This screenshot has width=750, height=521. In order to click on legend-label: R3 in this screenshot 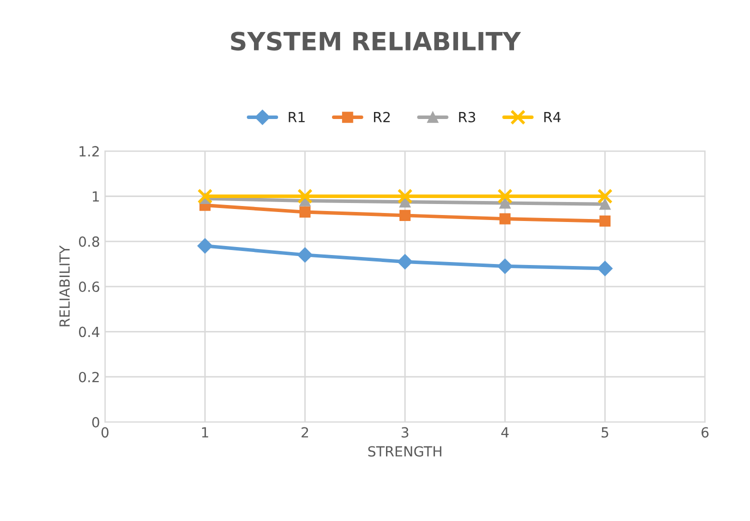, I will do `click(467, 117)`.